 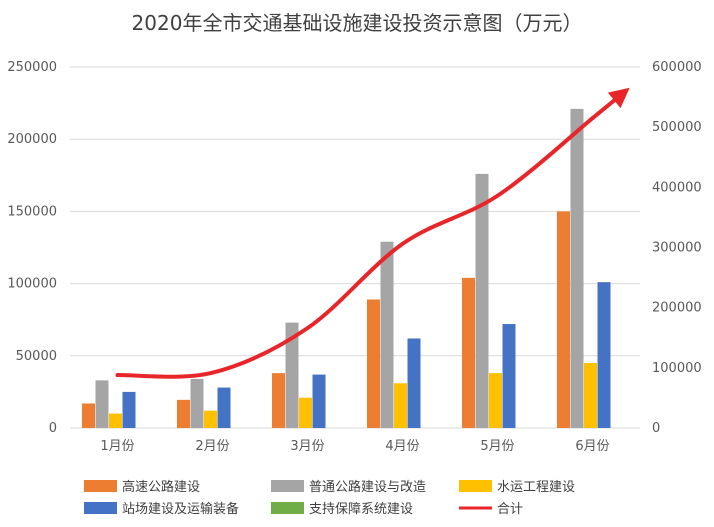 What do you see at coordinates (357, 23) in the screenshot?
I see `chart-title: 2020年全市交通基础设施建设投资示意图（万元）` at bounding box center [357, 23].